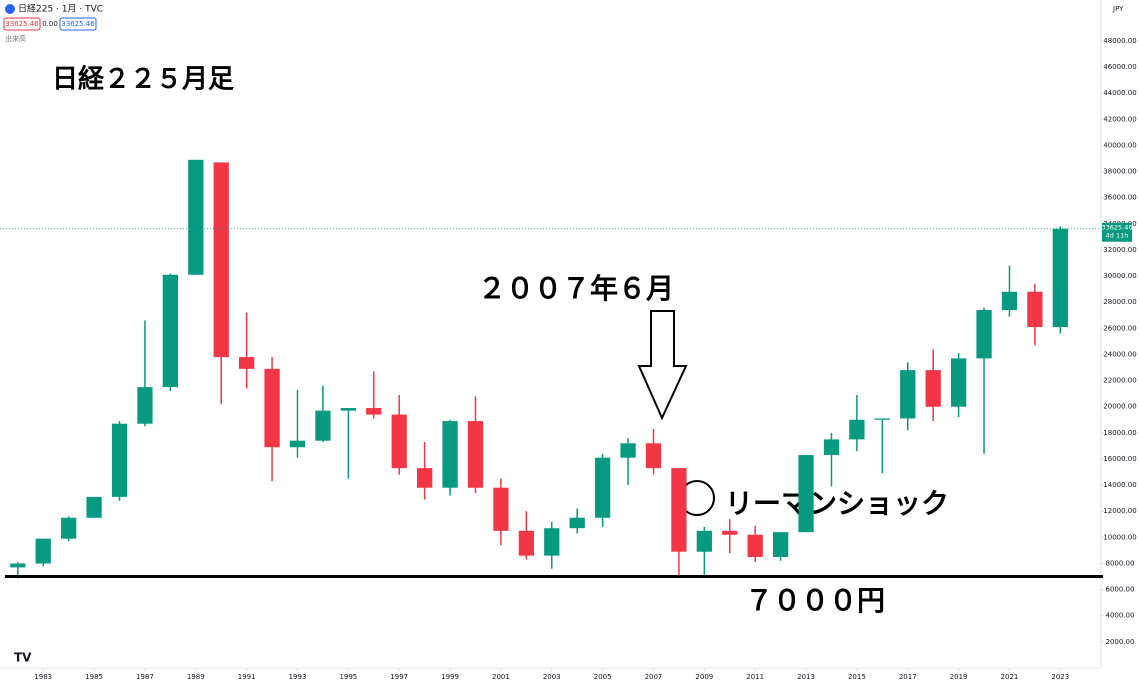 This screenshot has height=688, width=1140. I want to click on x-tick-label: 1999, so click(450, 677).